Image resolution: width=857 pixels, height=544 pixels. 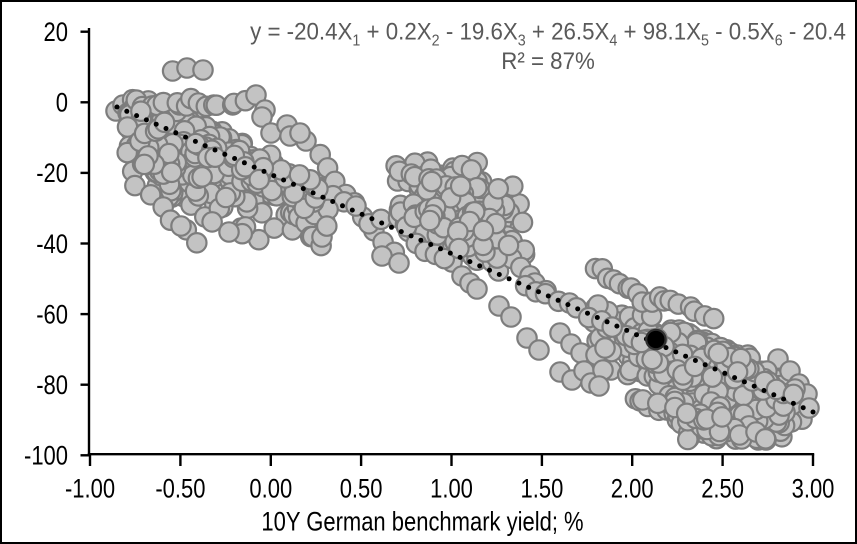 What do you see at coordinates (451, 489) in the screenshot?
I see `svg-text: 1.00` at bounding box center [451, 489].